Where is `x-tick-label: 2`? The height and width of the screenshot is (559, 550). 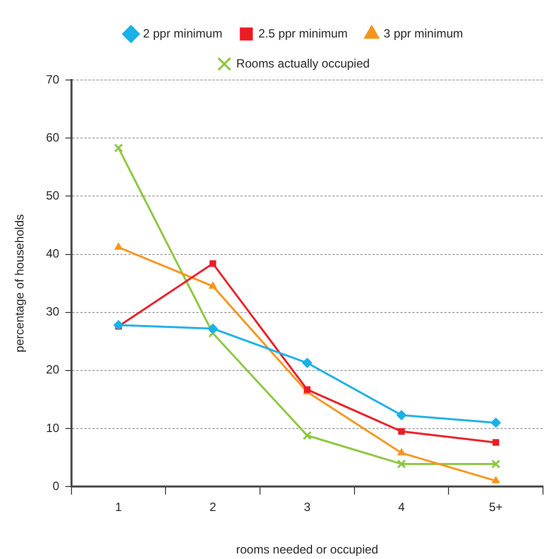 x-tick-label: 2 is located at coordinates (213, 507).